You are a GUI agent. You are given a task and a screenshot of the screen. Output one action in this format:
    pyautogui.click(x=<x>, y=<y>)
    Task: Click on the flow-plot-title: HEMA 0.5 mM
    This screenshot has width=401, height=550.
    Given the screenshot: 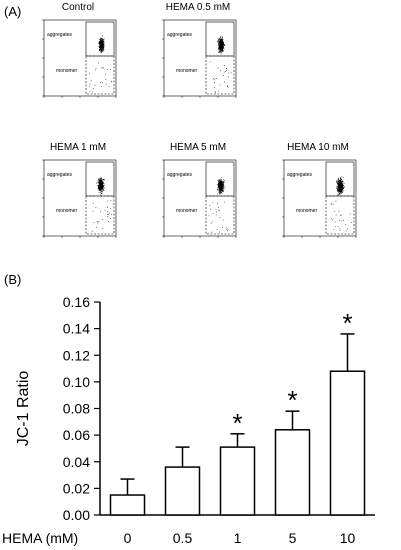 What is the action you would take?
    pyautogui.click(x=198, y=7)
    